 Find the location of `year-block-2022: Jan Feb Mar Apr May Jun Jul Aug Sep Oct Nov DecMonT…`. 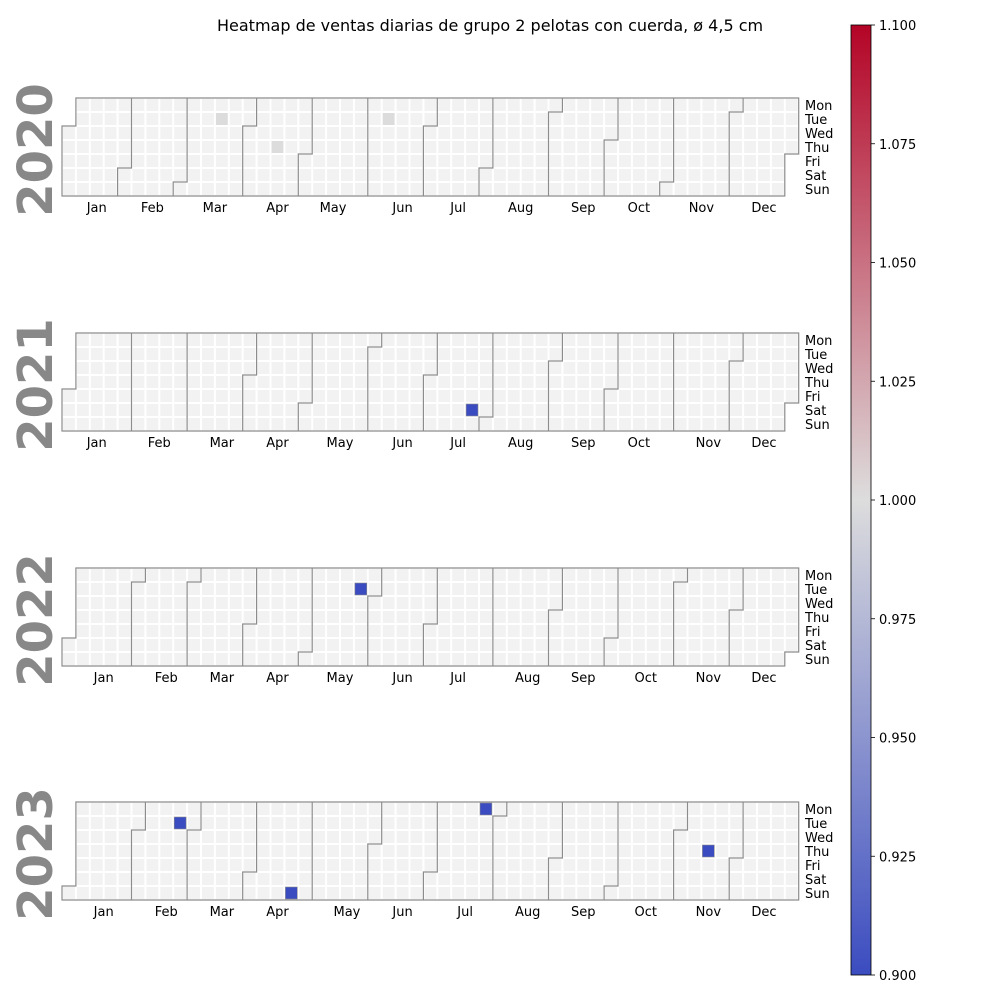

year-block-2022: Jan Feb Mar Apr May Jun Jul Aug Sep Oct Nov DecMonT… is located at coordinates (420, 620).